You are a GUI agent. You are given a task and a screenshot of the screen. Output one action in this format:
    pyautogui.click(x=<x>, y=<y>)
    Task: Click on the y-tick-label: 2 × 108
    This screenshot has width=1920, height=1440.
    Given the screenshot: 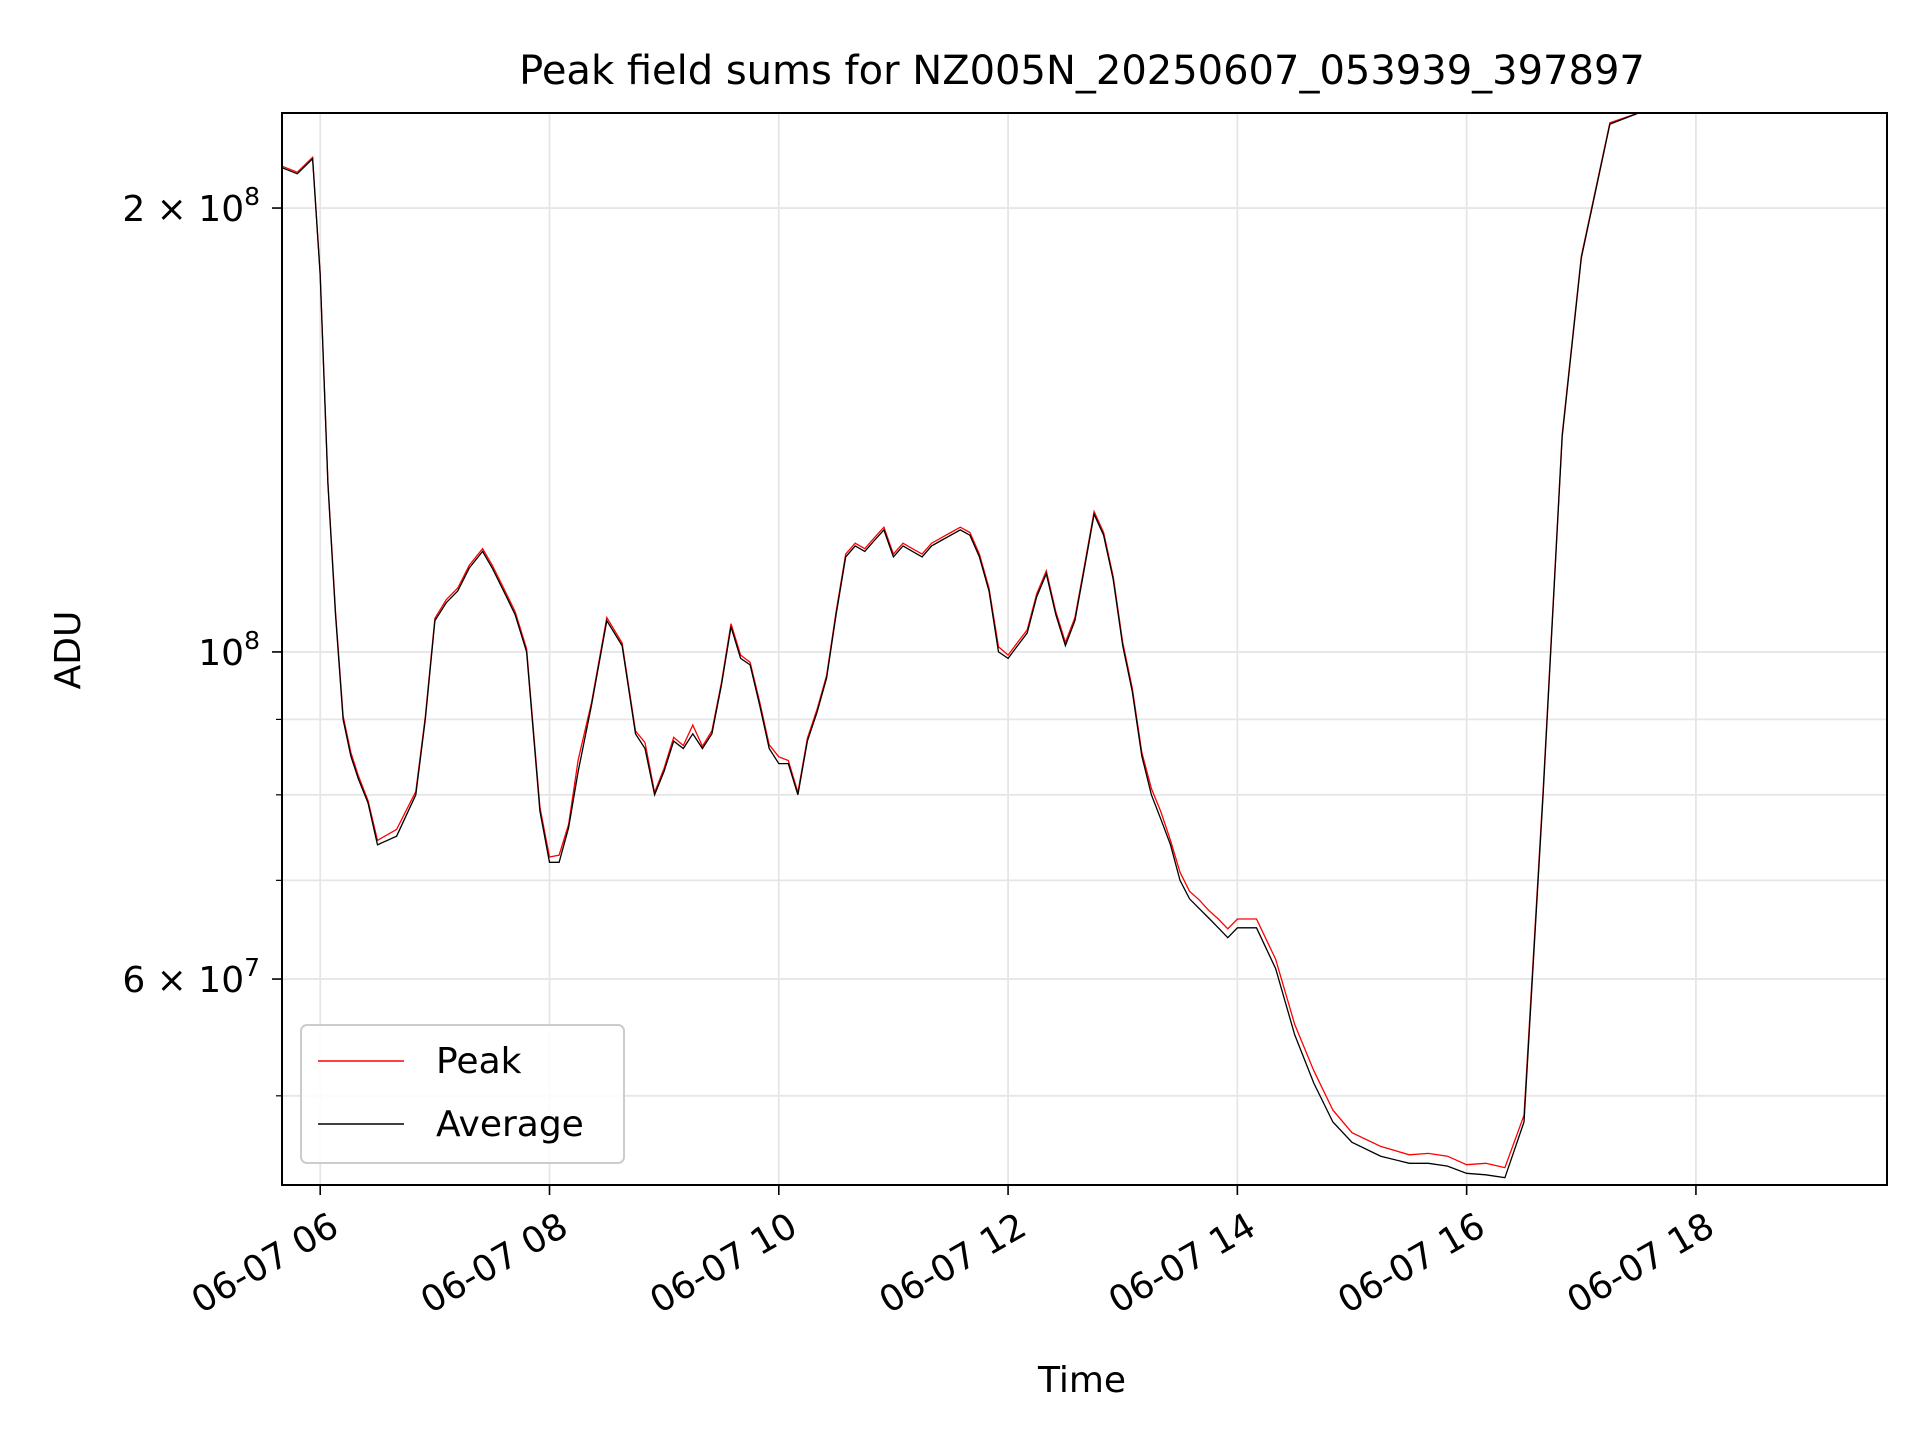 What is the action you would take?
    pyautogui.click(x=191, y=206)
    